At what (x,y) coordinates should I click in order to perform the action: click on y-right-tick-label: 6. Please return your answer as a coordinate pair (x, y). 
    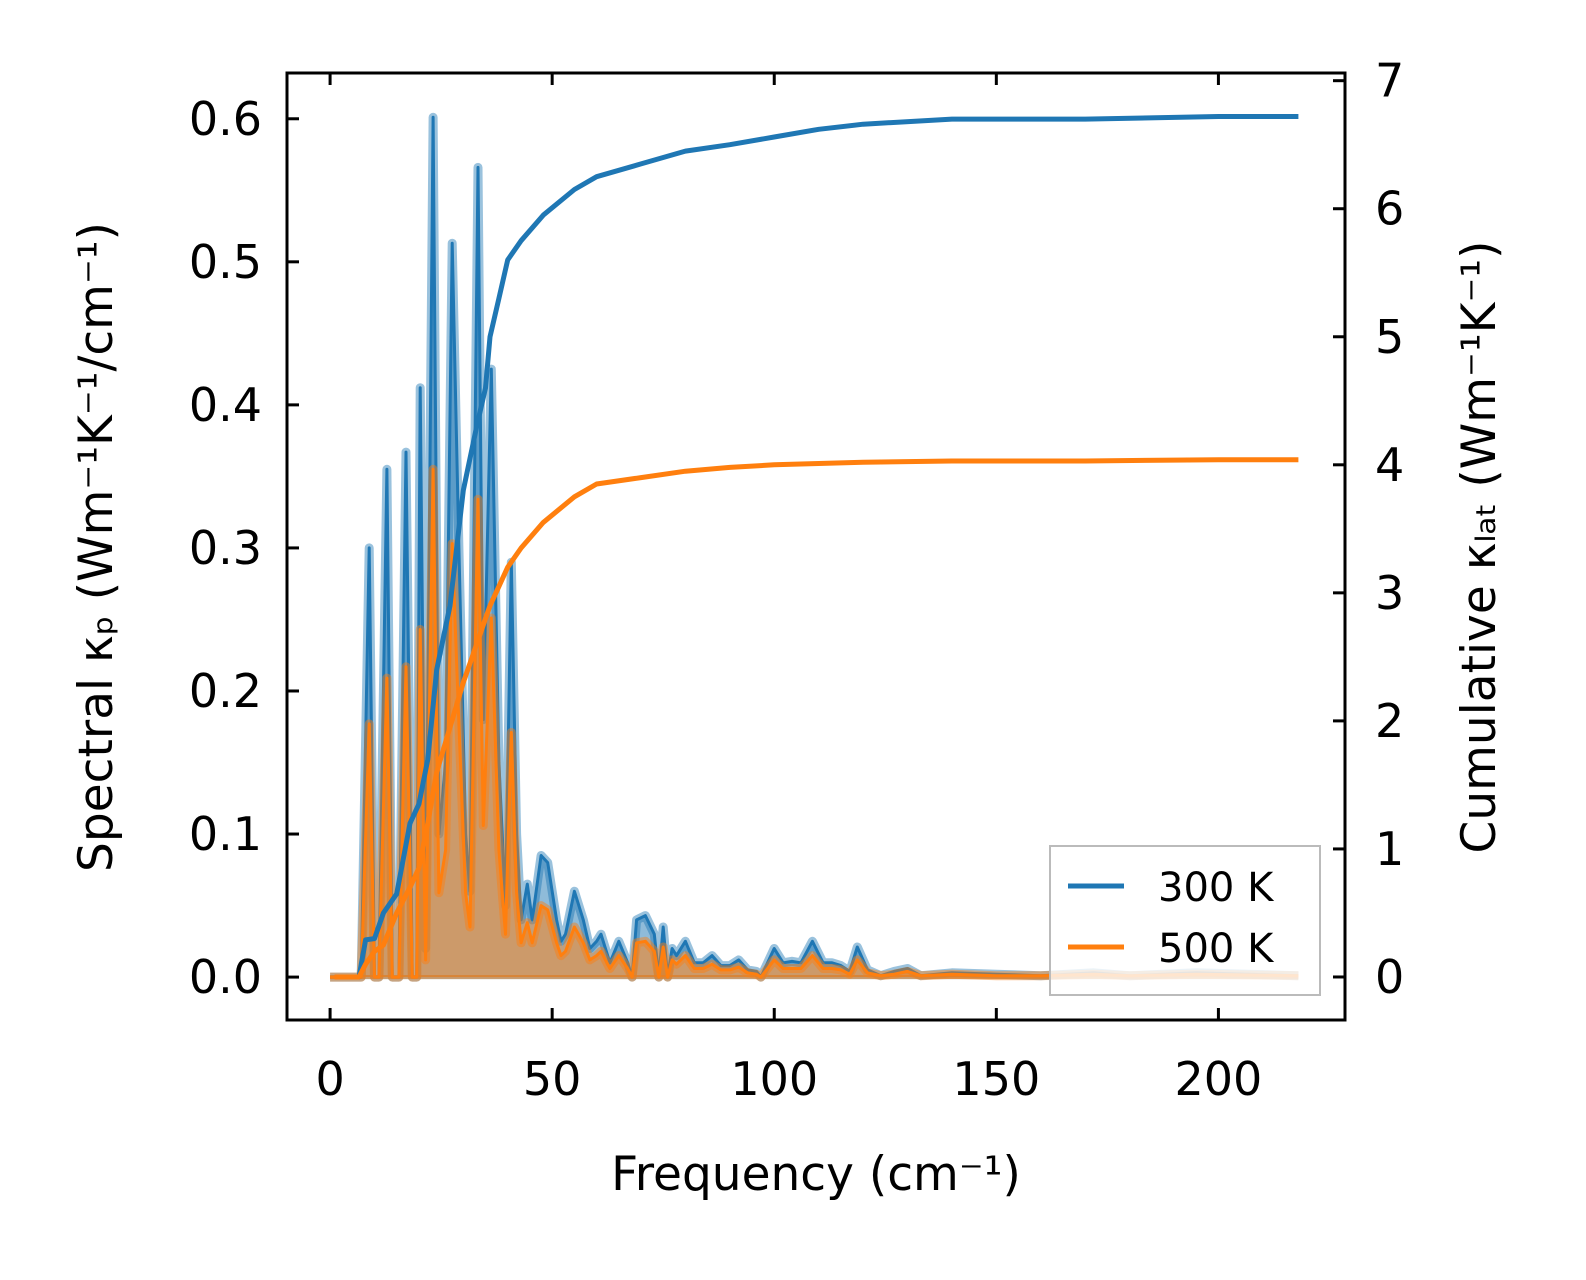
    Looking at the image, I should click on (1389, 209).